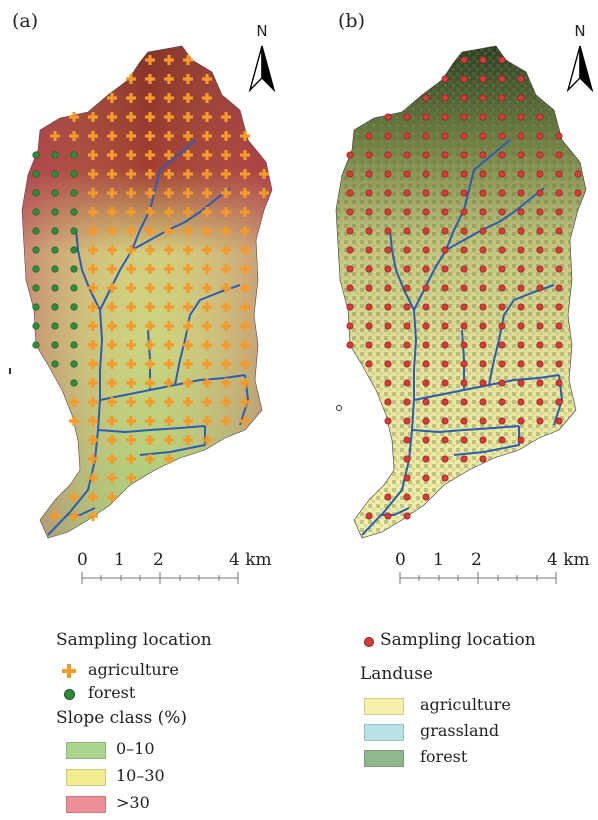 This screenshot has height=820, width=598. Describe the element at coordinates (444, 756) in the screenshot. I see `legend-b-forest: forest` at that location.